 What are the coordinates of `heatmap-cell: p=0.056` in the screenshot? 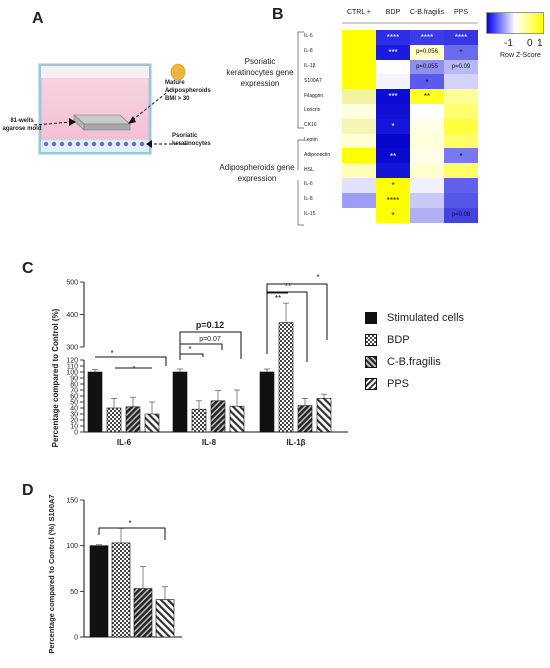 It's located at (427, 52).